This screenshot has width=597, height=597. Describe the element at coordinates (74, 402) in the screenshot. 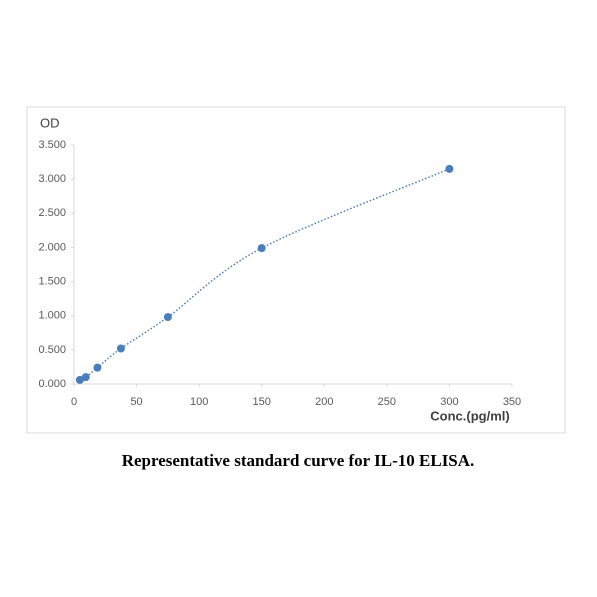

I see `x-tick-label: 0` at that location.